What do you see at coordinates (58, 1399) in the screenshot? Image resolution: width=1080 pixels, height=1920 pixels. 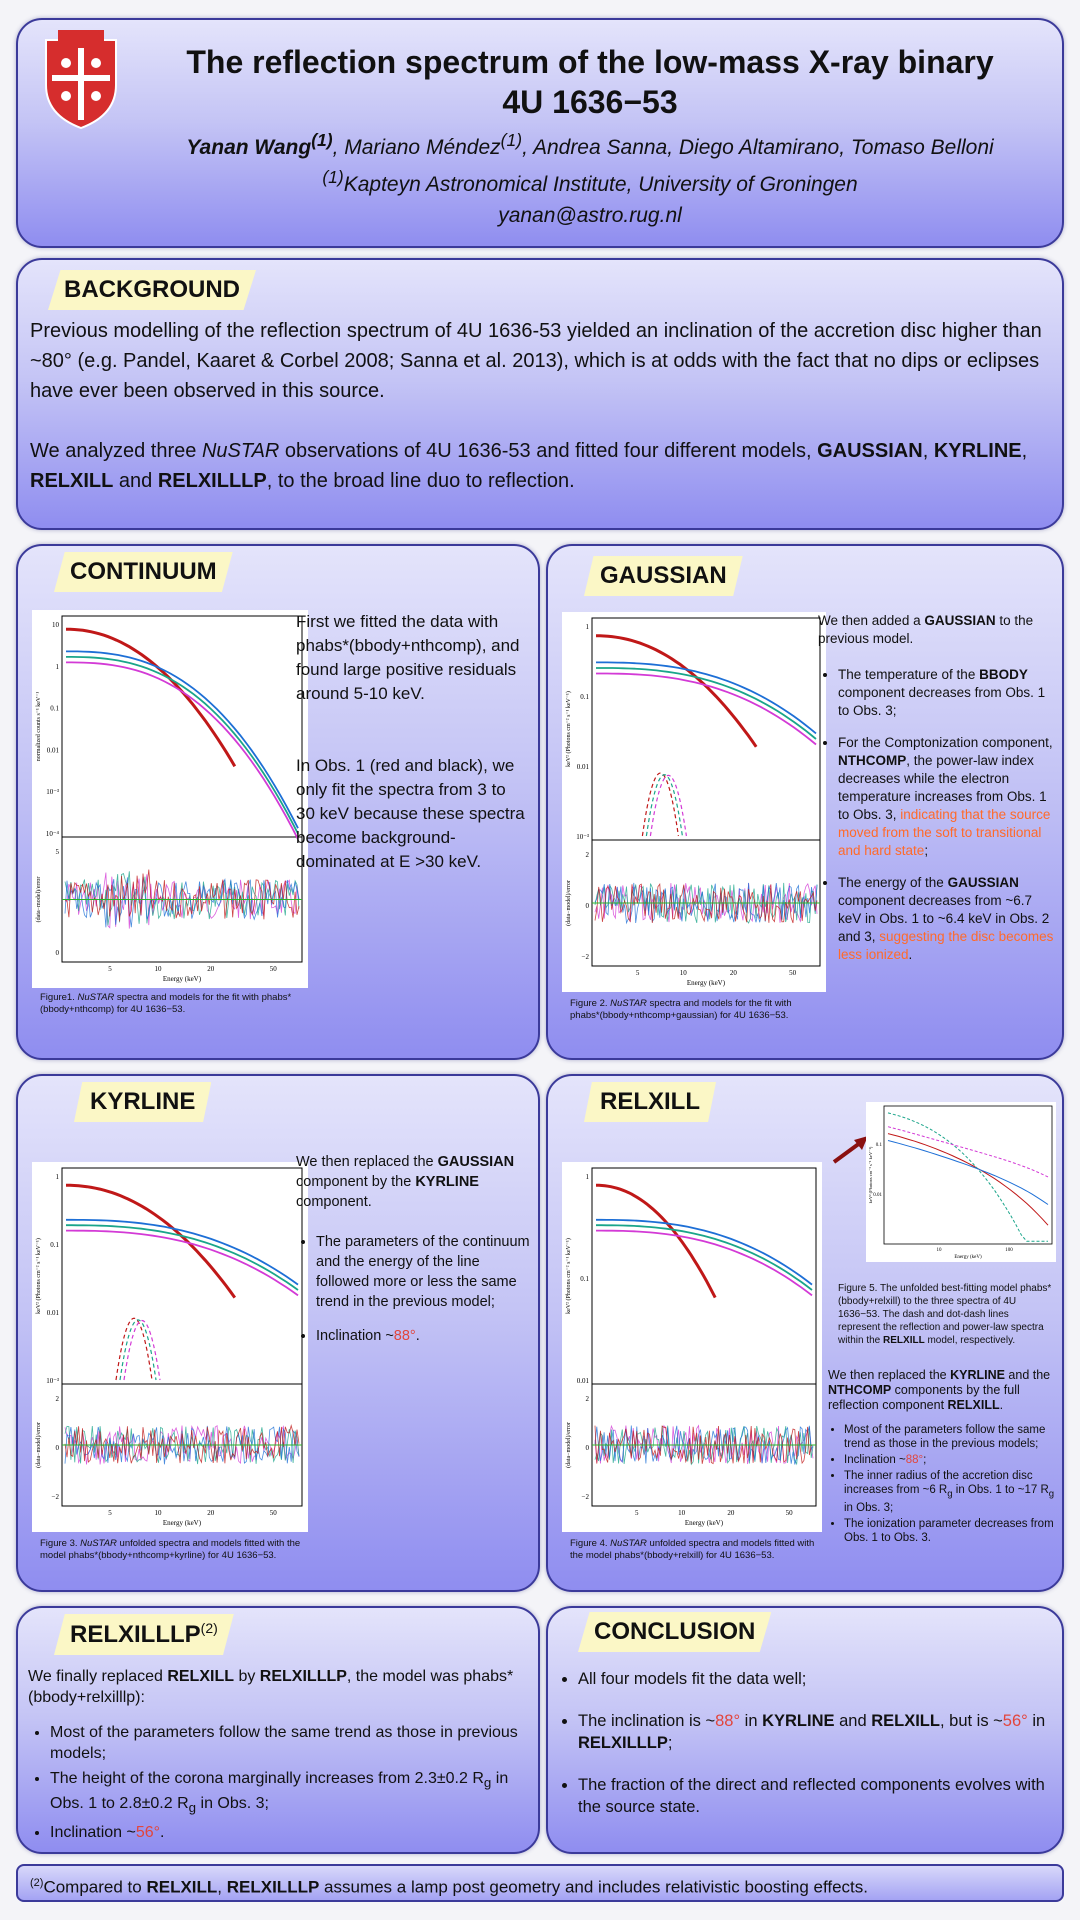 I see `y-tick-label: 2` at bounding box center [58, 1399].